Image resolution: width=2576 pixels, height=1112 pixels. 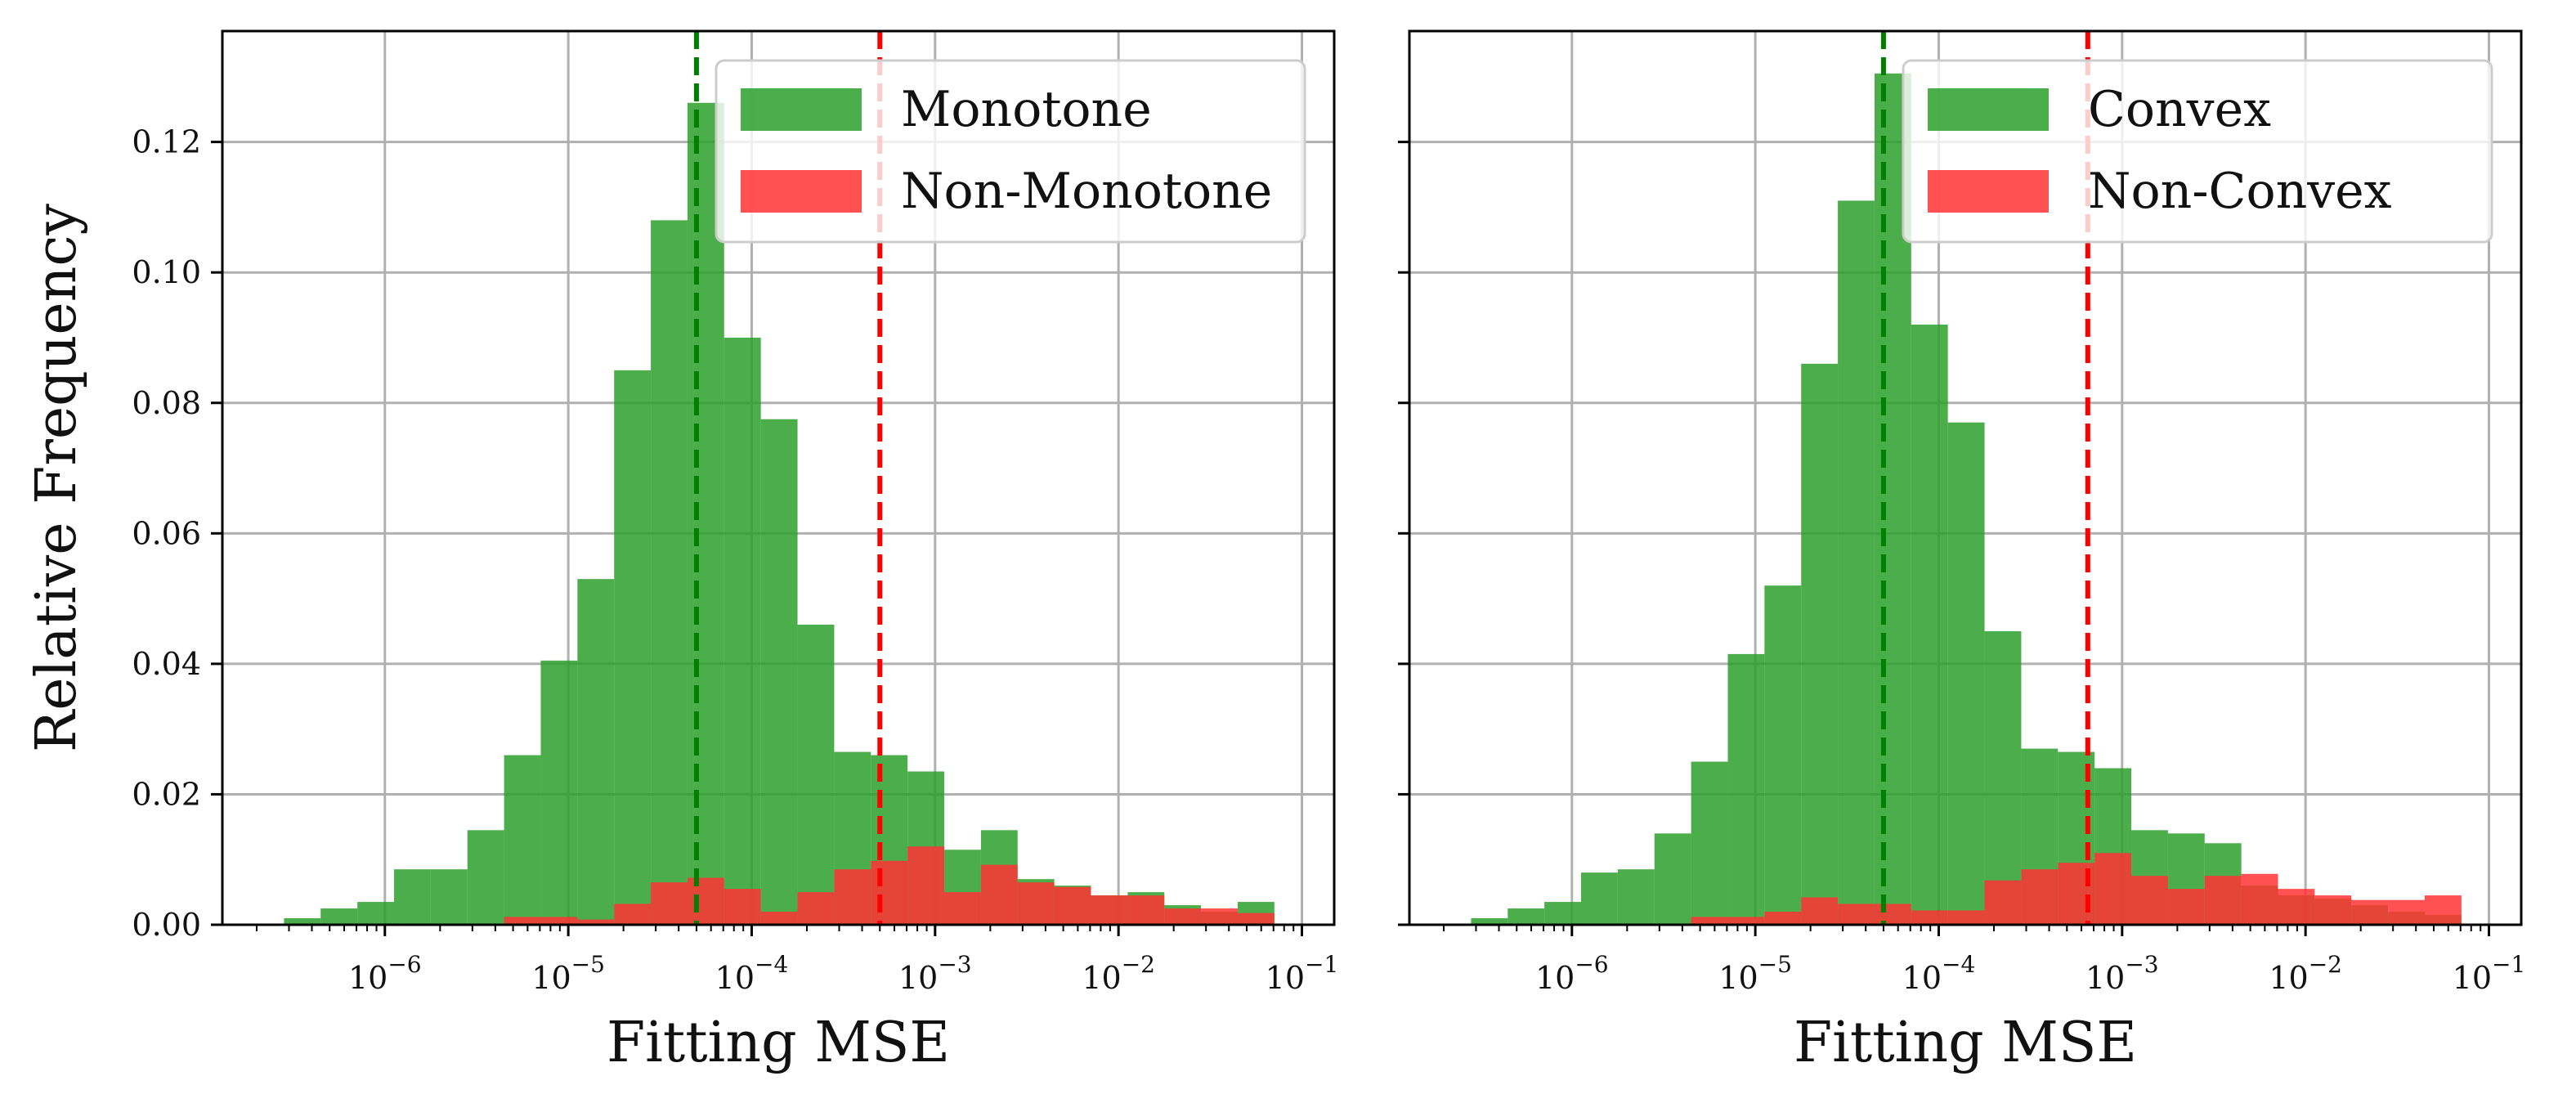 What do you see at coordinates (1989, 191) in the screenshot?
I see `legend-swatch-non-convex` at bounding box center [1989, 191].